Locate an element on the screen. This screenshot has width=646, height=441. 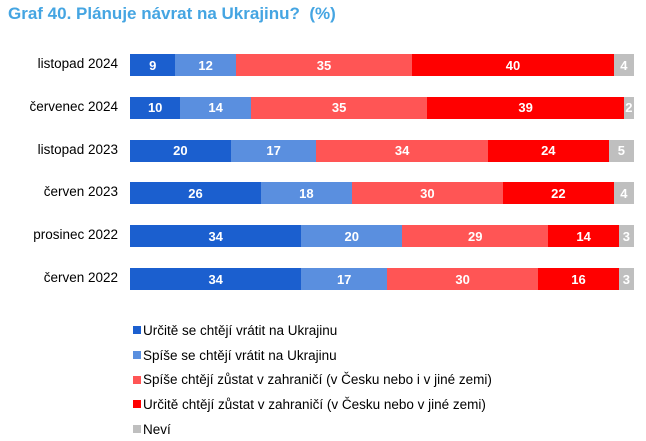
category-label: červenec 2024 is located at coordinates (73, 106).